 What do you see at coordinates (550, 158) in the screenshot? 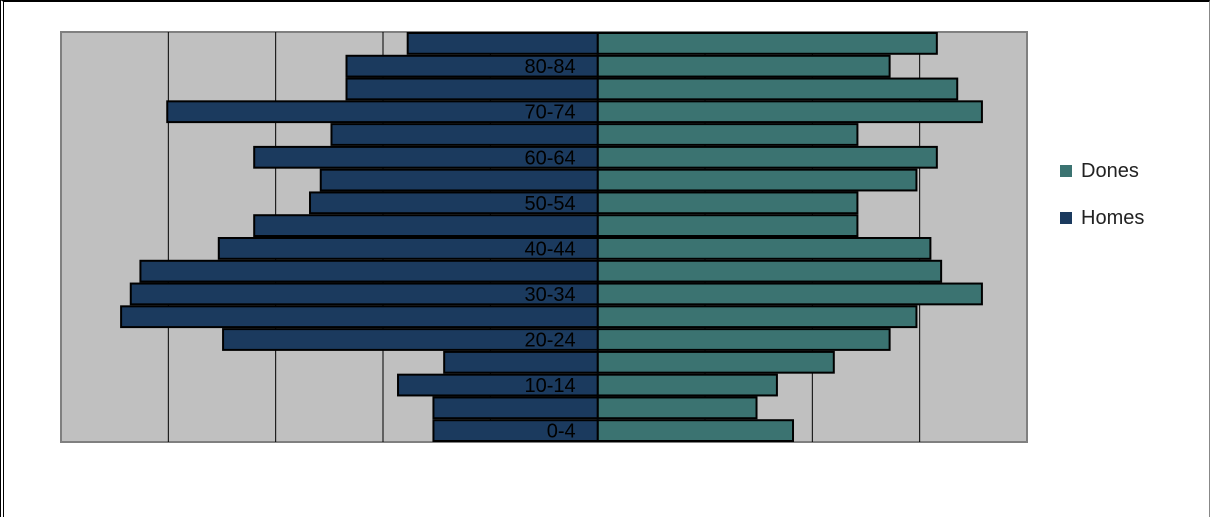
I see `category-label: 60-64` at bounding box center [550, 158].